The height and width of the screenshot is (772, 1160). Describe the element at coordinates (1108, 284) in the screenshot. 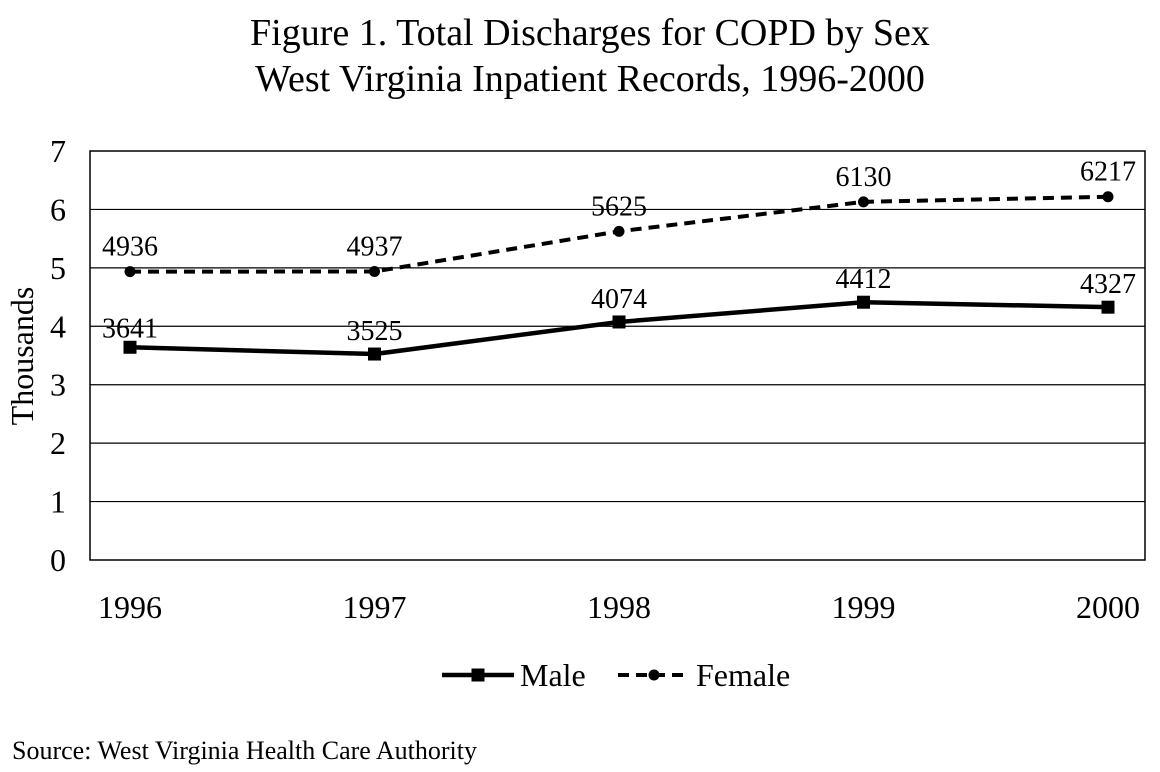

I see `data-label: 4327` at that location.